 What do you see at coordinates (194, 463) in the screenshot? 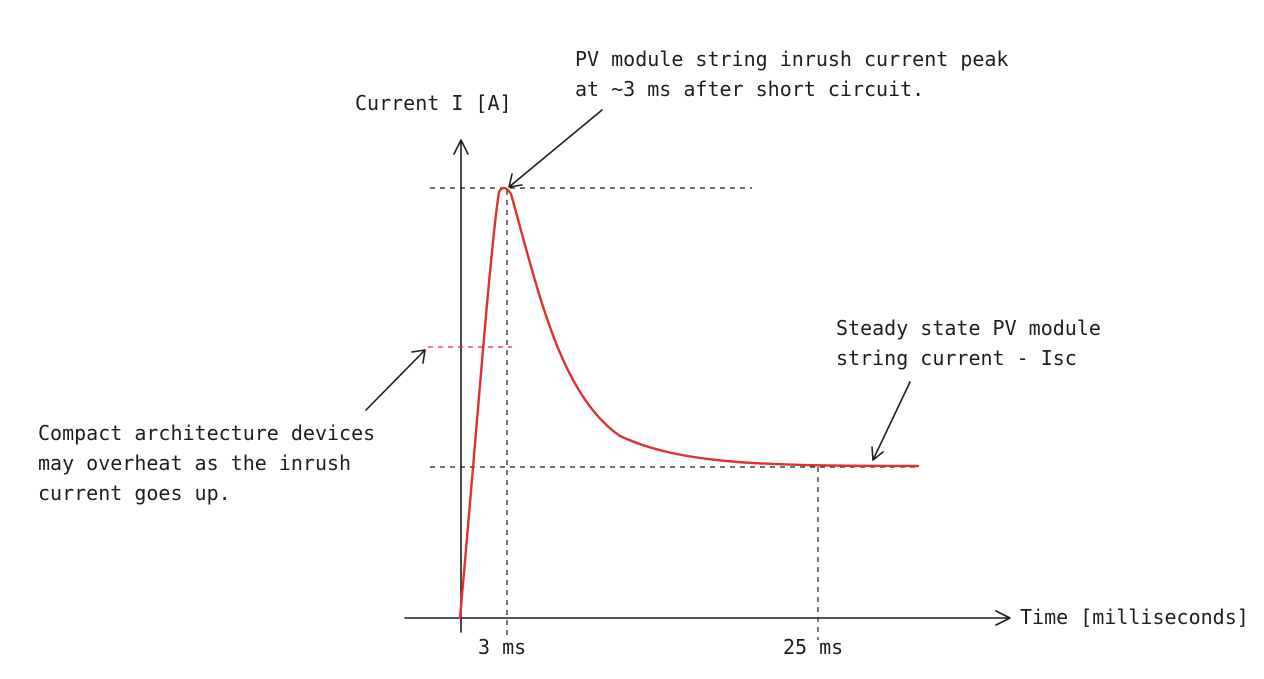
I see `compact-note: may overheat as the inrush` at bounding box center [194, 463].